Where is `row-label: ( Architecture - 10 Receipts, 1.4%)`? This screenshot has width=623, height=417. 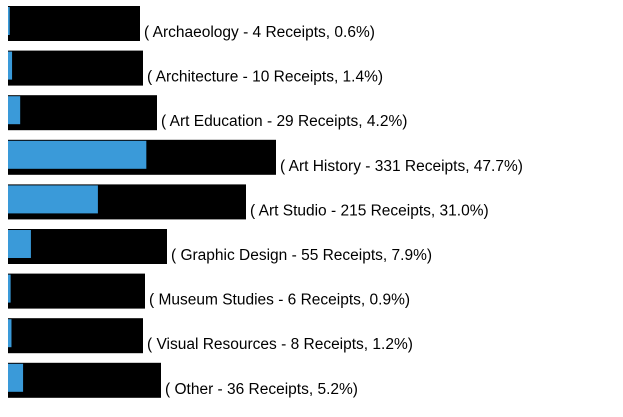 row-label: ( Architecture - 10 Receipts, 1.4%) is located at coordinates (265, 77).